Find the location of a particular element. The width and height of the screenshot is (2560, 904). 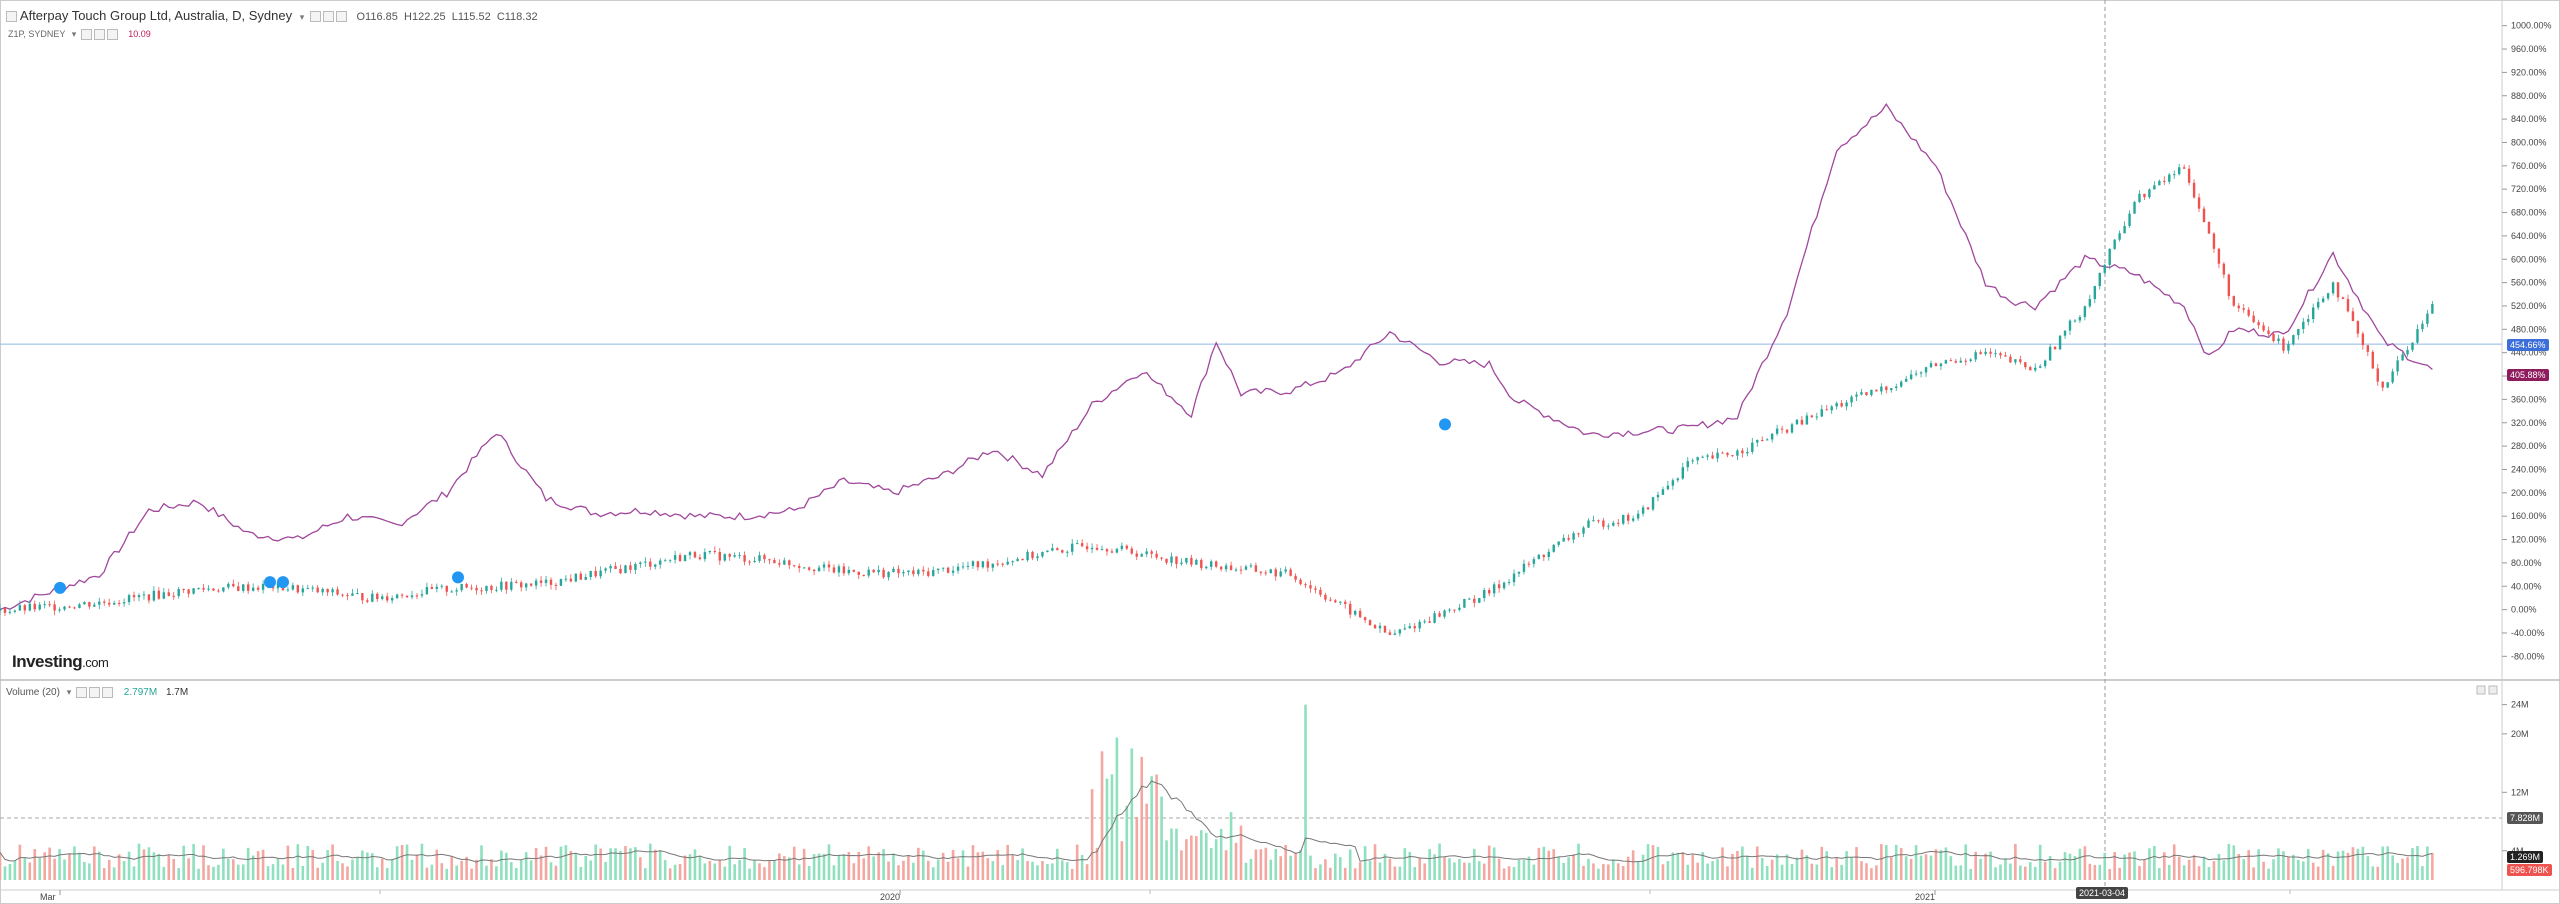

y-tick-label: 840.00% is located at coordinates (2529, 119).